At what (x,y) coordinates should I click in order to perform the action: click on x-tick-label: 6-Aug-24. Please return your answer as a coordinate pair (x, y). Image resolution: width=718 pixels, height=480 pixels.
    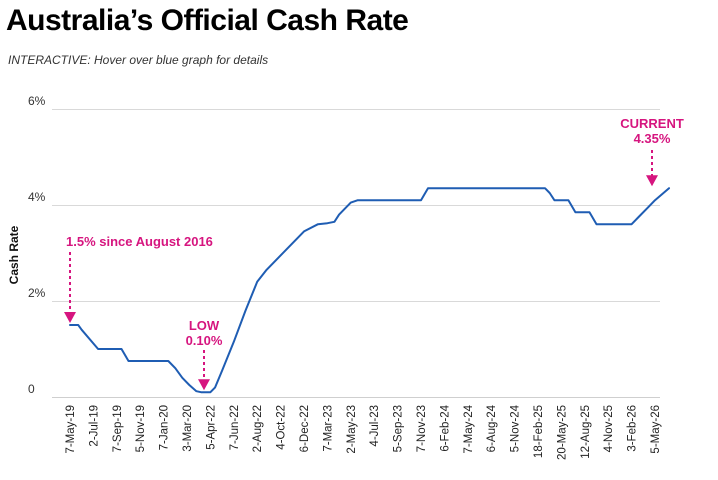
    Looking at the image, I should click on (492, 428).